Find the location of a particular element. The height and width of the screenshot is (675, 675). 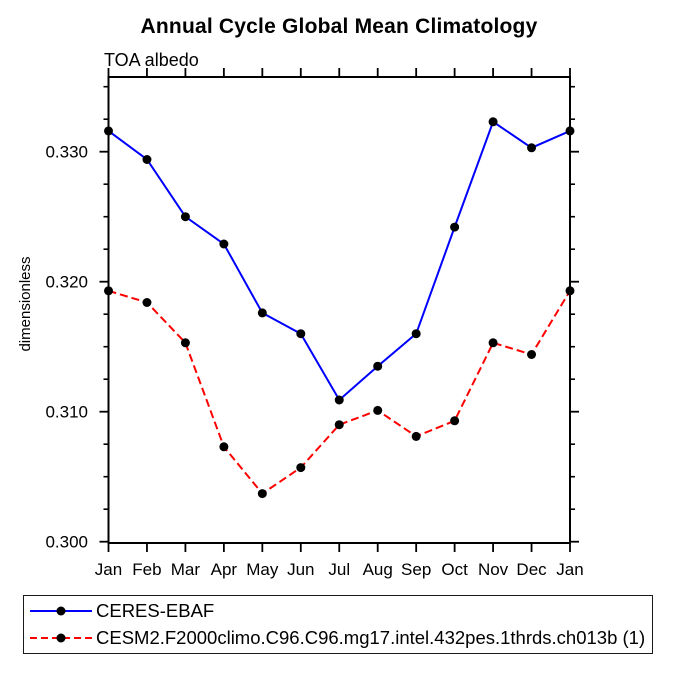

y-tick-label-0.310: 0.310 is located at coordinates (66, 412).